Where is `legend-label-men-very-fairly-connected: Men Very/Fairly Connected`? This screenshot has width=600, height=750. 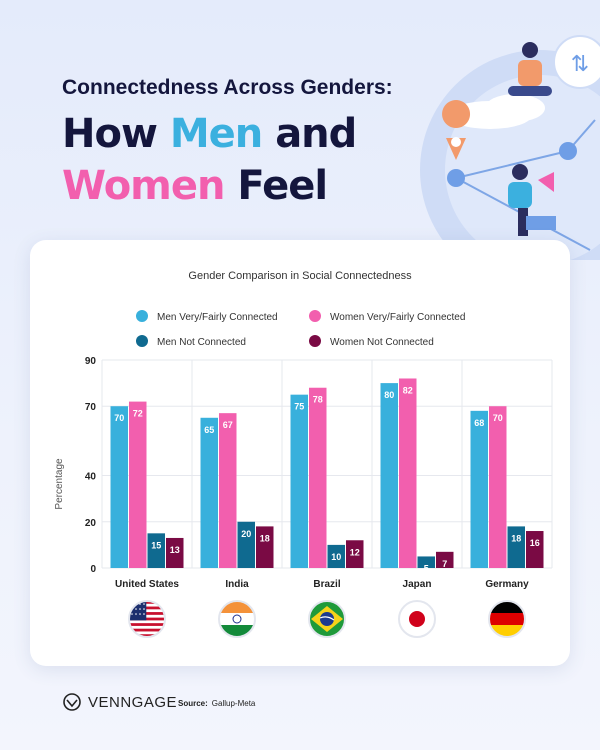 legend-label-men-very-fairly-connected: Men Very/Fairly Connected is located at coordinates (217, 317).